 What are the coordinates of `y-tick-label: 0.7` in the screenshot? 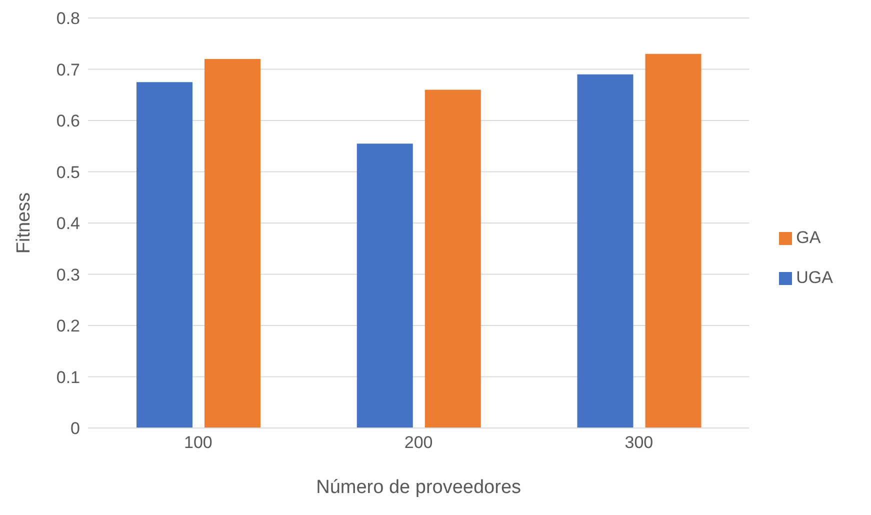 It's located at (68, 70).